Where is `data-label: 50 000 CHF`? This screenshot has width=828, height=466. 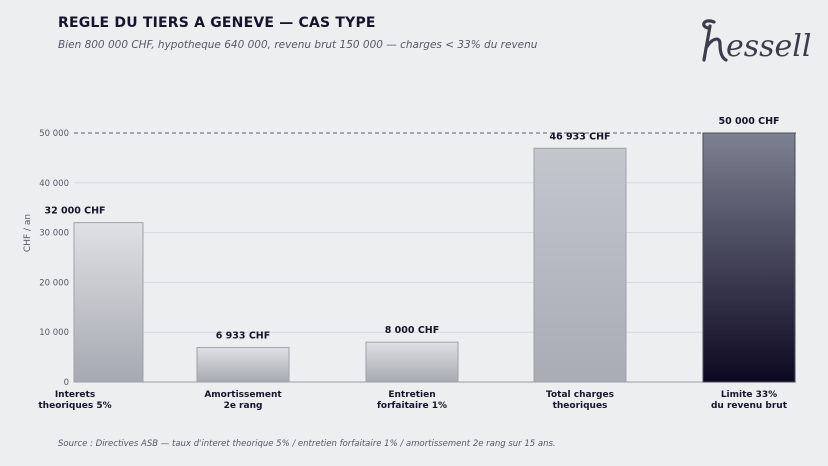
data-label: 50 000 CHF is located at coordinates (748, 121).